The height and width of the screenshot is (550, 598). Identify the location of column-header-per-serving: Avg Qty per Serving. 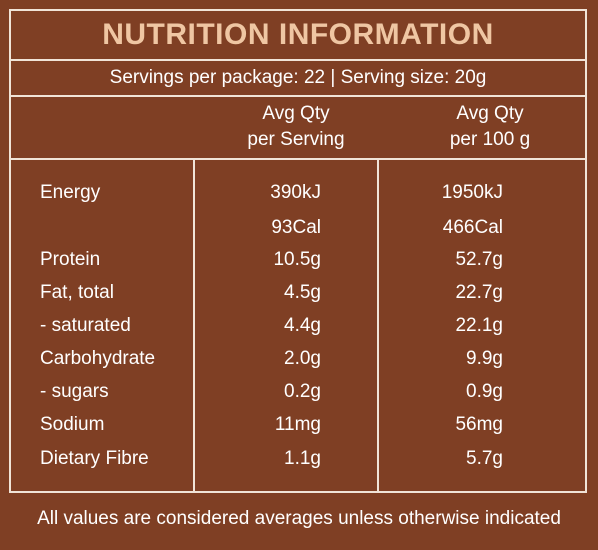
(296, 127).